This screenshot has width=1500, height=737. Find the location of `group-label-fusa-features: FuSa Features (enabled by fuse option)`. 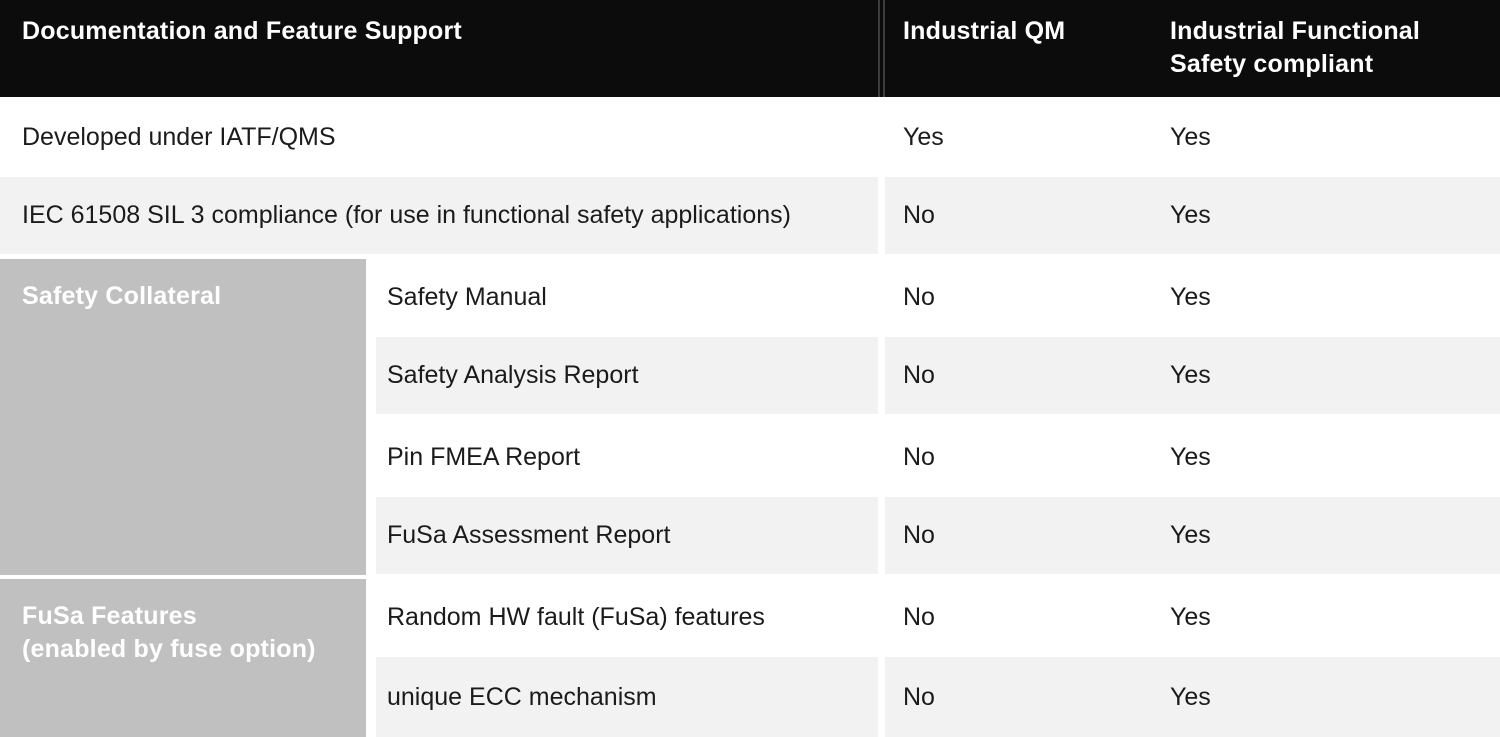

group-label-fusa-features: FuSa Features (enabled by fuse option) is located at coordinates (183, 658).